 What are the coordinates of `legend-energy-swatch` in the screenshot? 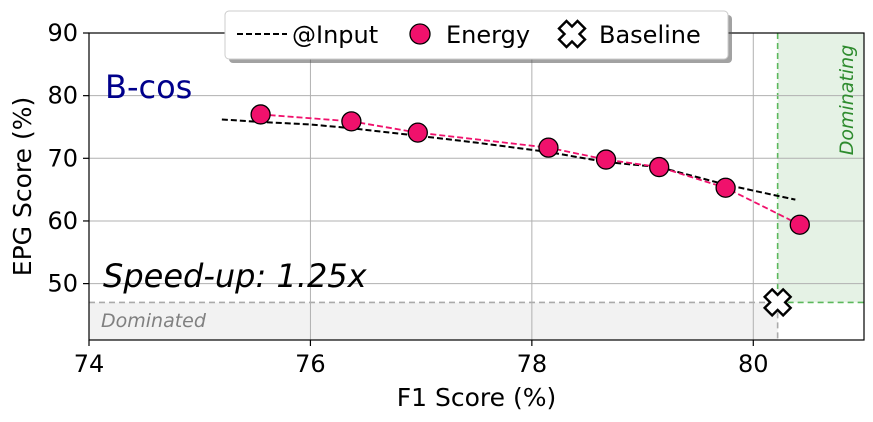 It's located at (420, 34).